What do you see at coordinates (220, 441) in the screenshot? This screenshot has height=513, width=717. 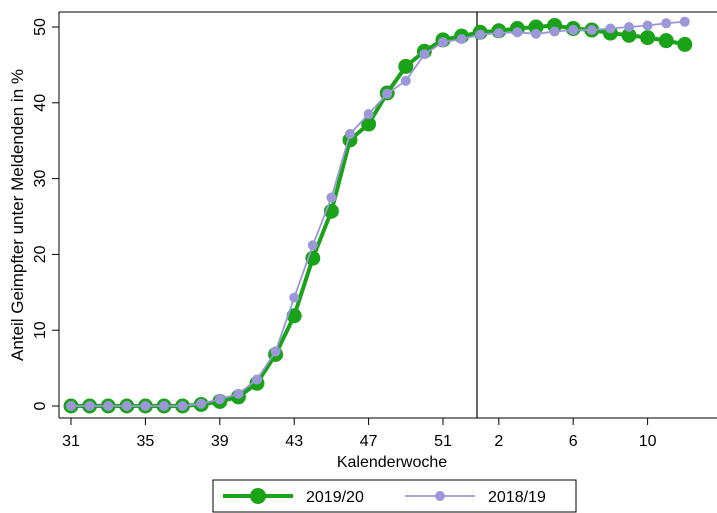 I see `x-tick-label: 39` at bounding box center [220, 441].